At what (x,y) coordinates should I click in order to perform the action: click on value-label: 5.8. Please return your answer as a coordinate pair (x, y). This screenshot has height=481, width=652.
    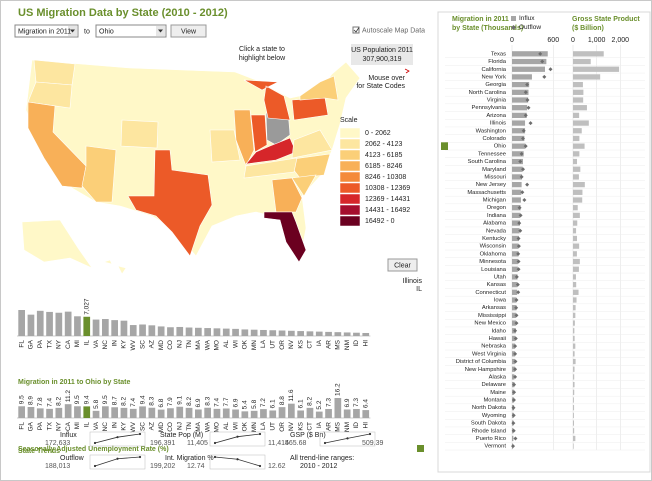
    Looking at the image, I should click on (254, 403).